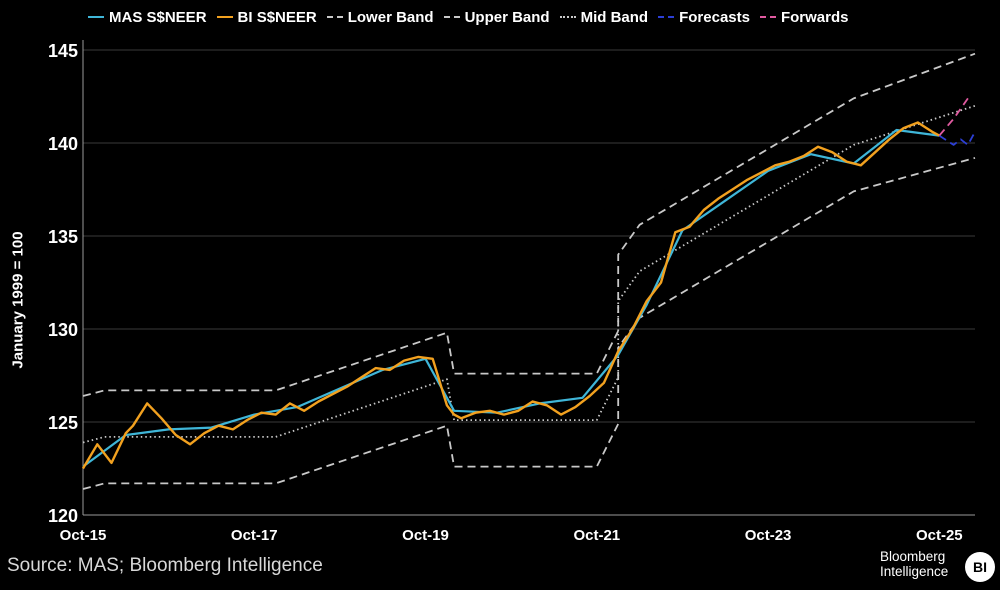 This screenshot has width=1000, height=590. Describe the element at coordinates (165, 565) in the screenshot. I see `source-note: Source: MAS; Bloomberg Intelligence` at that location.